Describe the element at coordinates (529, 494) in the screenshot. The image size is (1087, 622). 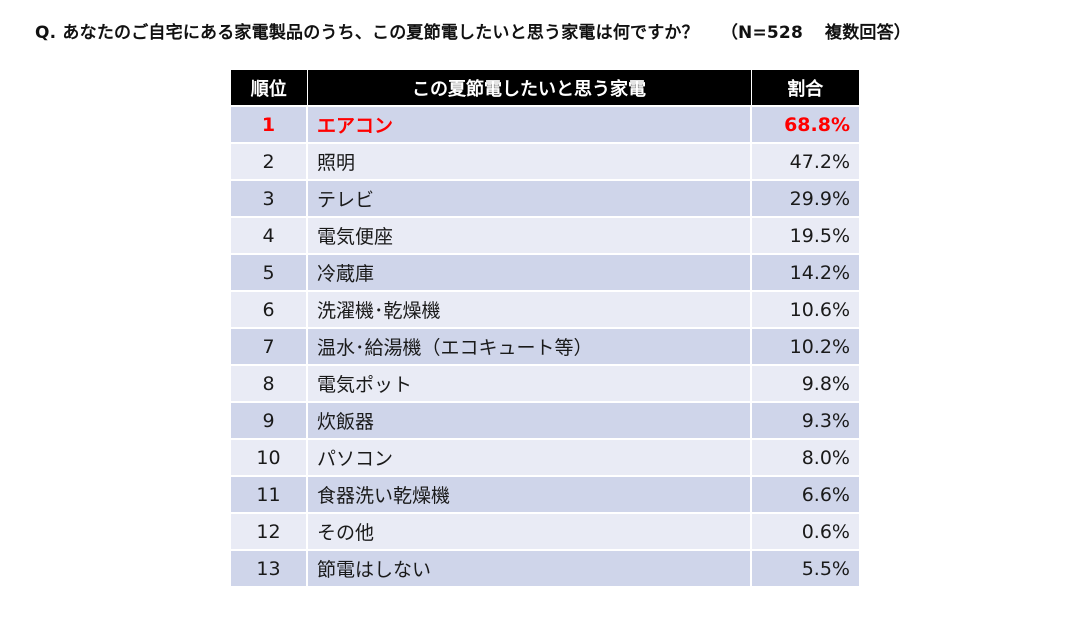
I see `row-item: 食器洗い乾燥機` at that location.